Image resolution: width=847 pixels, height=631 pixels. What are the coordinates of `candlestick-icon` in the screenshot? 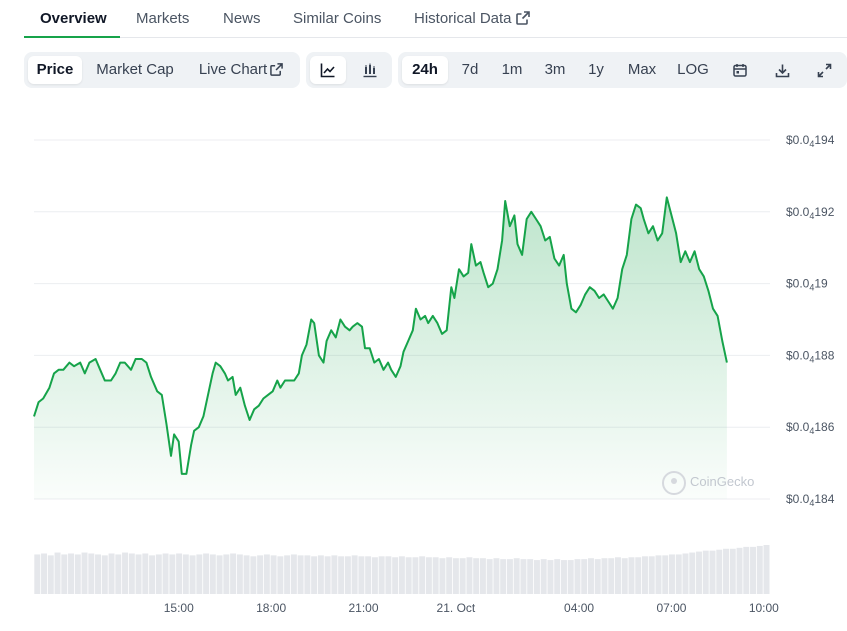 It's located at (370, 70).